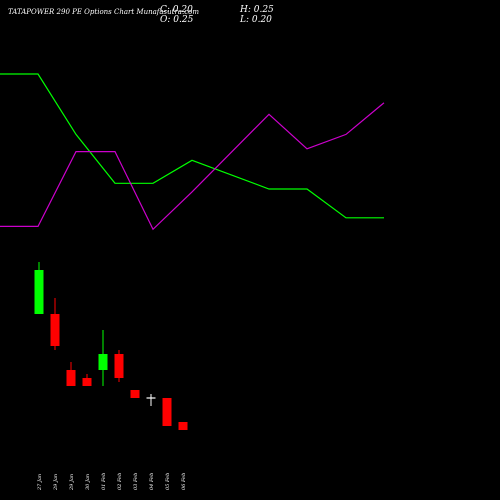 This screenshot has width=500, height=500. What do you see at coordinates (152, 481) in the screenshot?
I see `x-tick-label: 04 Feb` at bounding box center [152, 481].